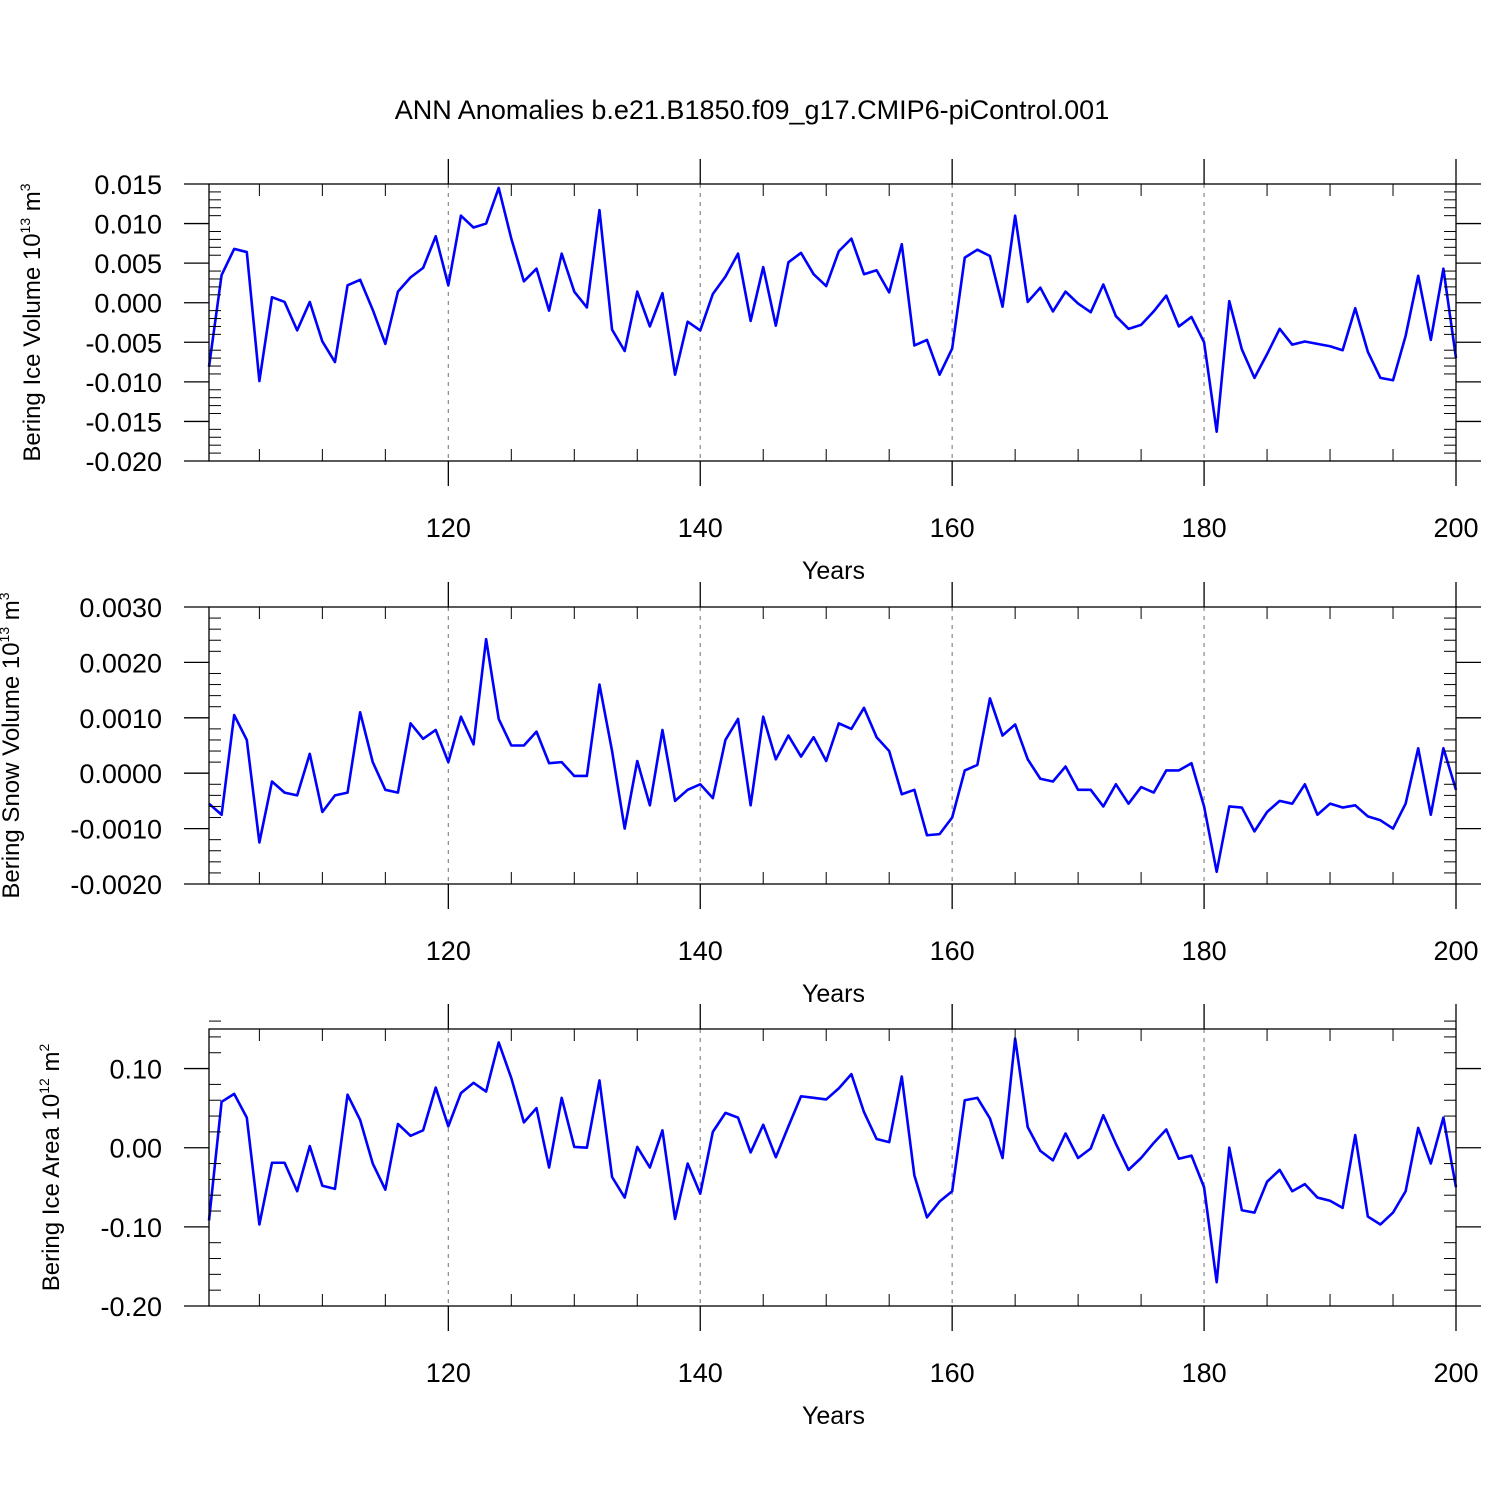 The width and height of the screenshot is (1500, 1500). I want to click on y-axis-label: Bering Ice Volume 1013 m3, so click(31, 322).